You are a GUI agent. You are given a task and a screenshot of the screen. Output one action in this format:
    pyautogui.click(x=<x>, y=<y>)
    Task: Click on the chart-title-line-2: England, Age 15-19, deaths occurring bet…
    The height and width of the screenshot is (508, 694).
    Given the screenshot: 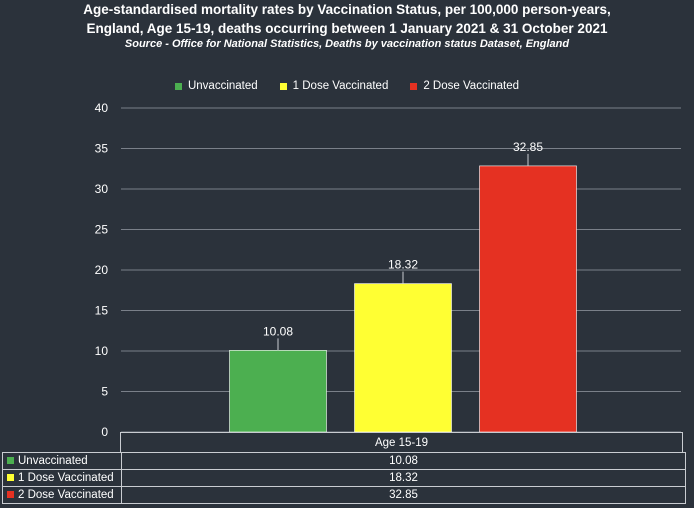 What is the action you would take?
    pyautogui.click(x=347, y=28)
    